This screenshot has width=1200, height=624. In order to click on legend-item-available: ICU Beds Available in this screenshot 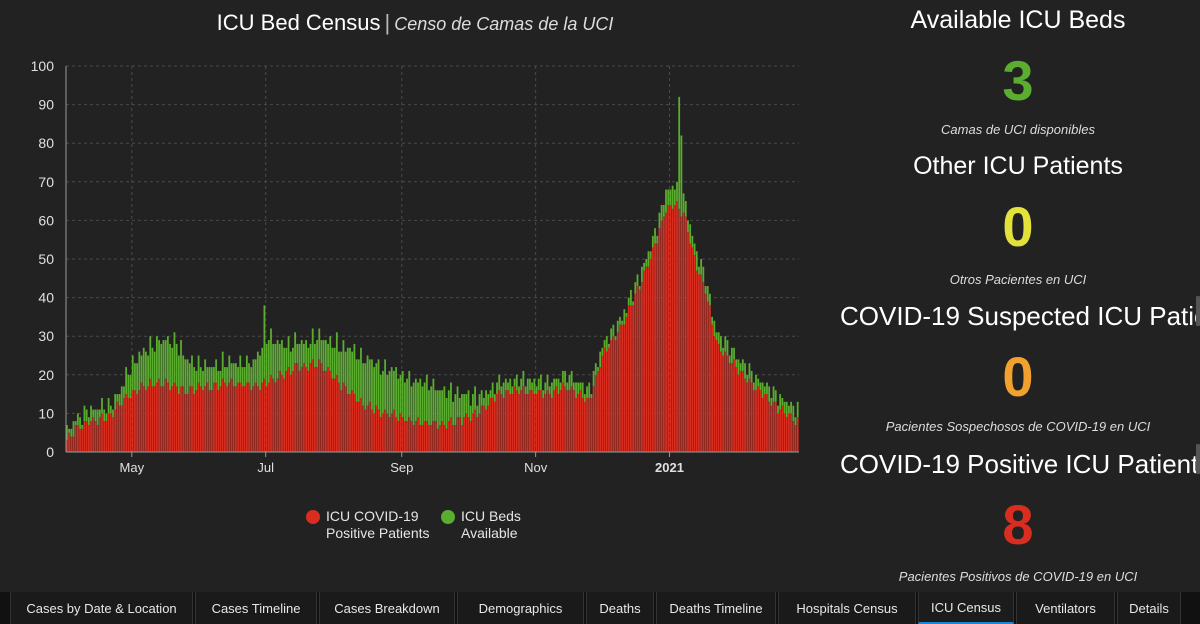, I will do `click(496, 525)`.